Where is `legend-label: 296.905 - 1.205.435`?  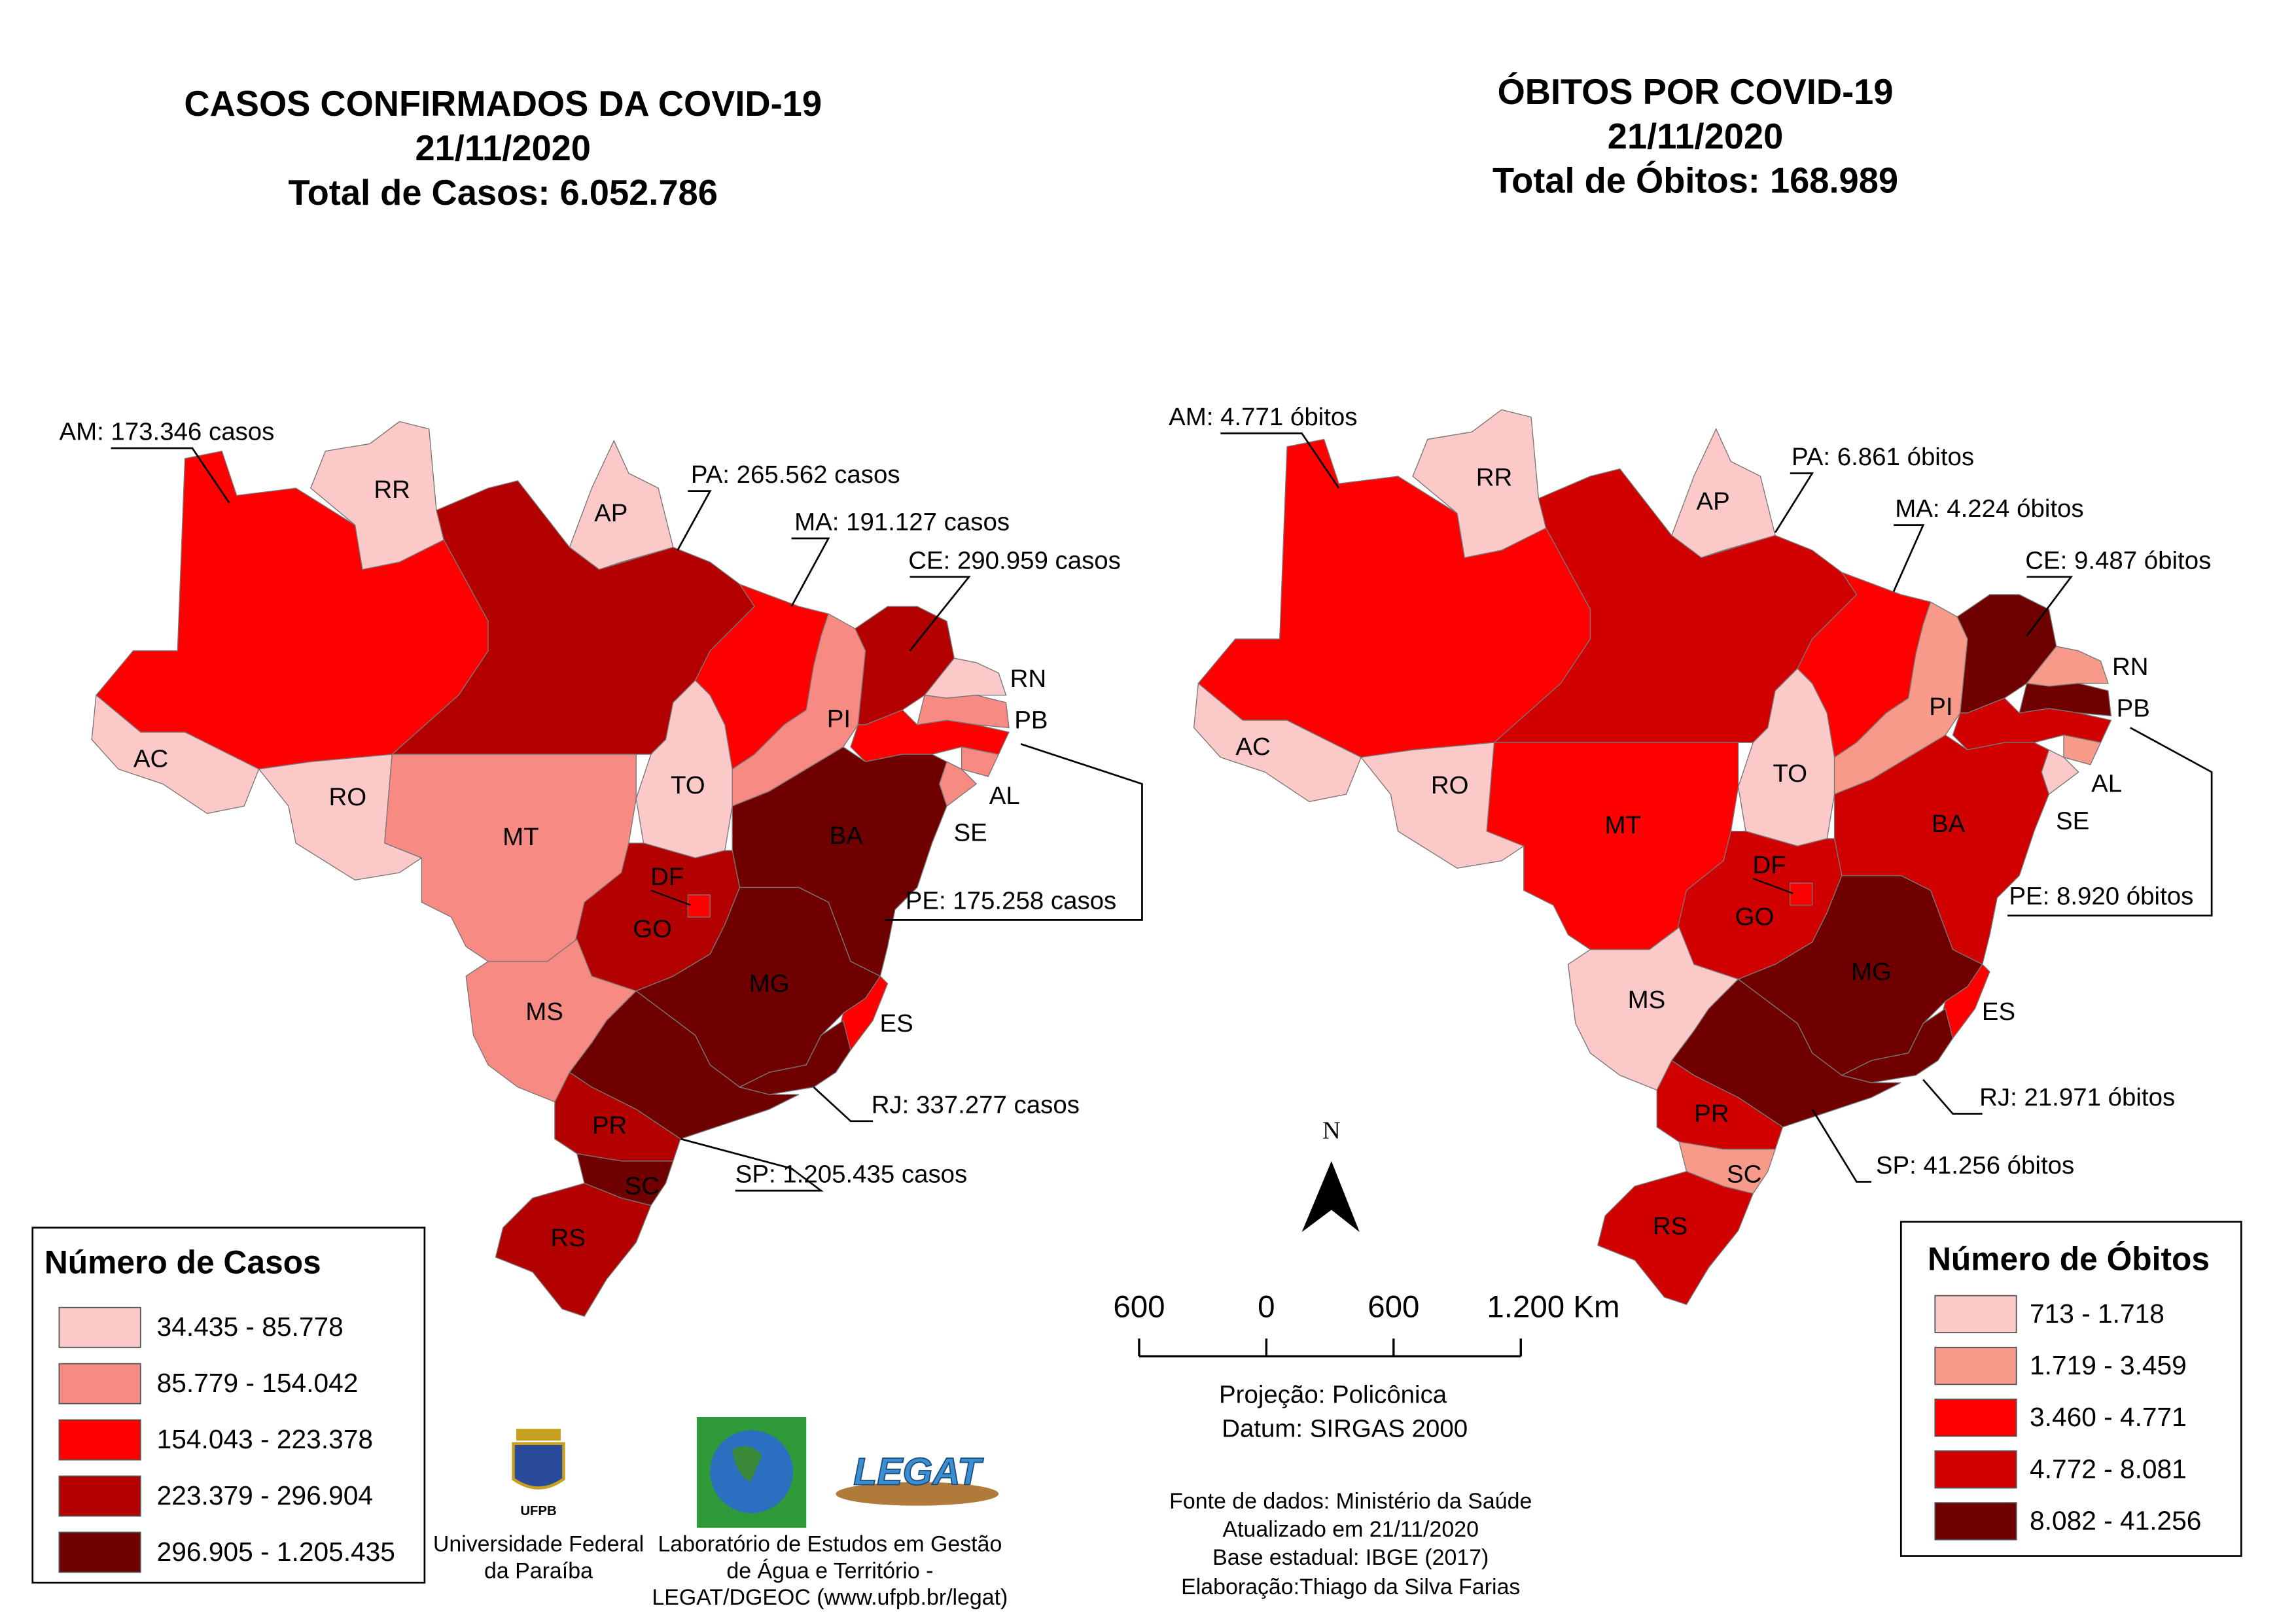 legend-label: 296.905 - 1.205.435 is located at coordinates (276, 1552).